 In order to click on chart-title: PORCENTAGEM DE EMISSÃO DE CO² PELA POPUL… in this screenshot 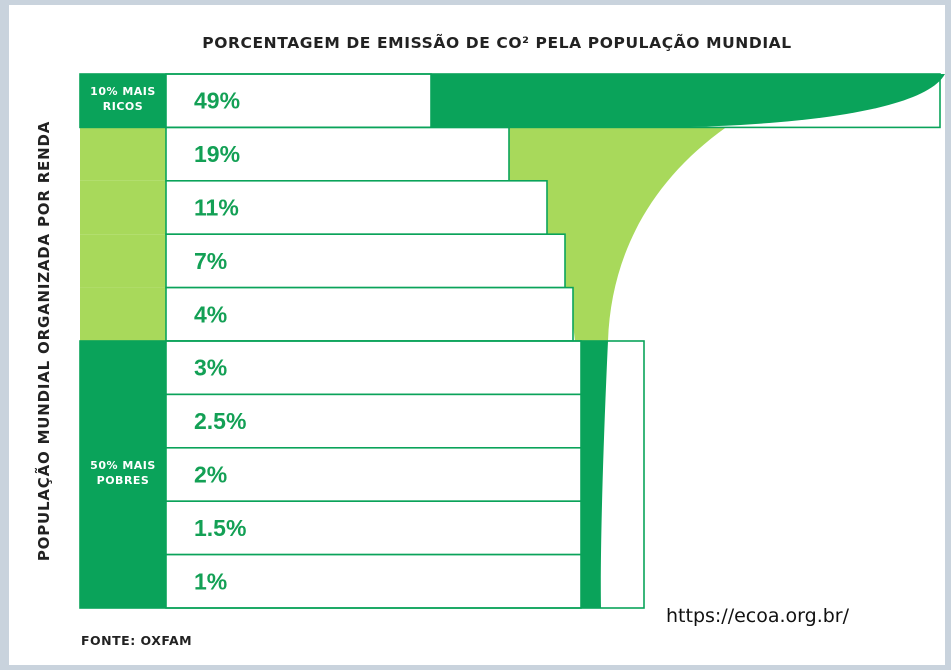, I will do `click(497, 42)`.